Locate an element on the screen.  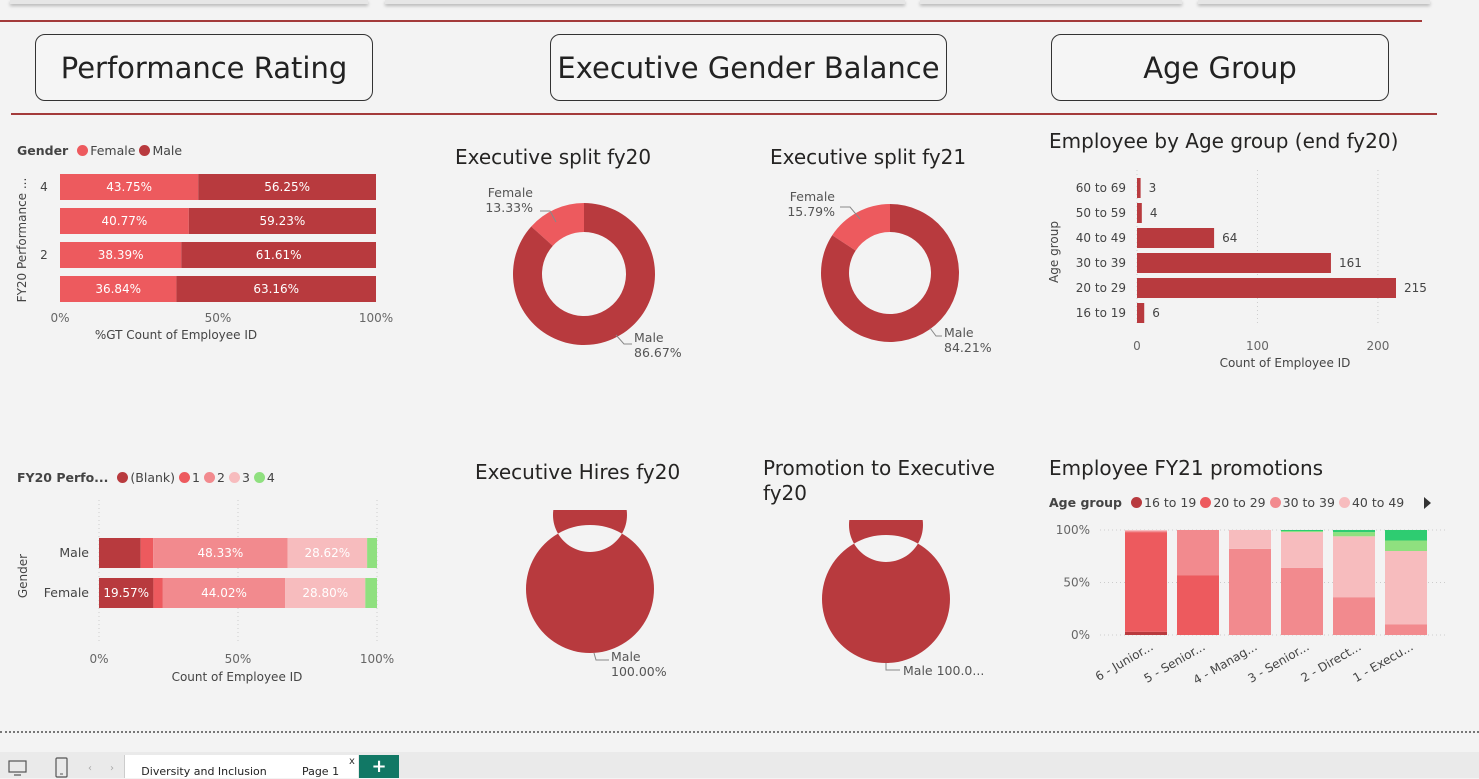
x-axis-title: %GT Count of Employee ID is located at coordinates (176, 335).